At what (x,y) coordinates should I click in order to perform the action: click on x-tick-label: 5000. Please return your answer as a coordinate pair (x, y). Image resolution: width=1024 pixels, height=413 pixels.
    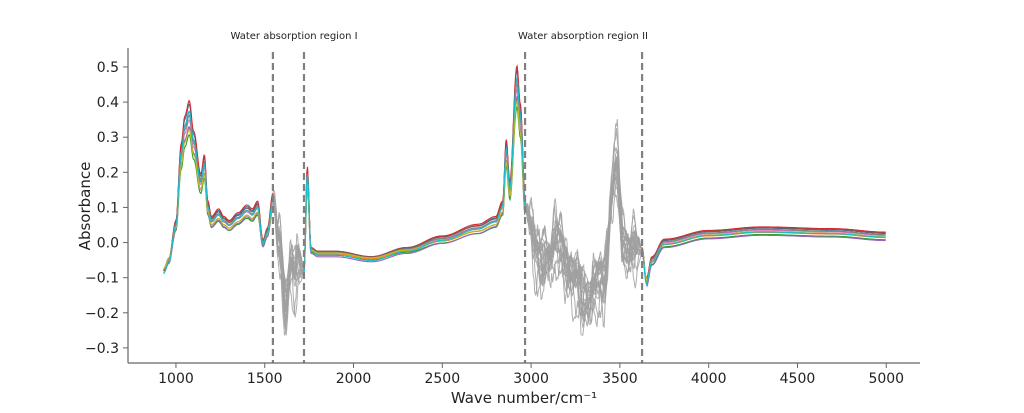
    Looking at the image, I should click on (886, 379).